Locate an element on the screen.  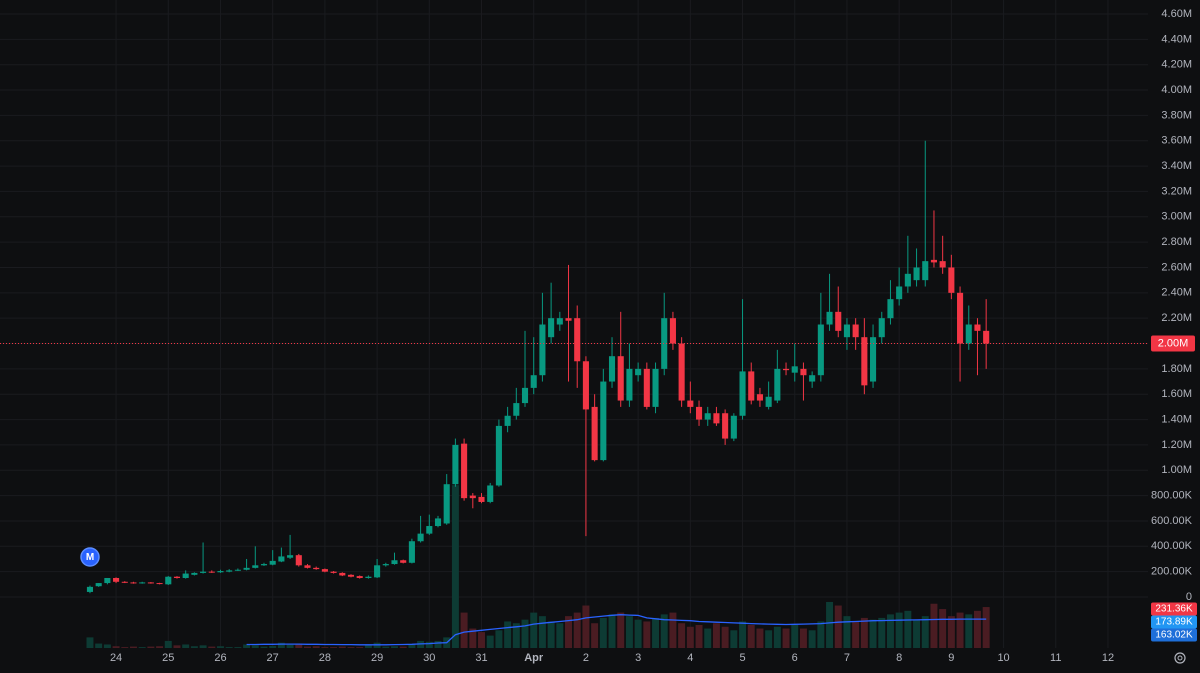
settings-ring is located at coordinates (1180, 658).